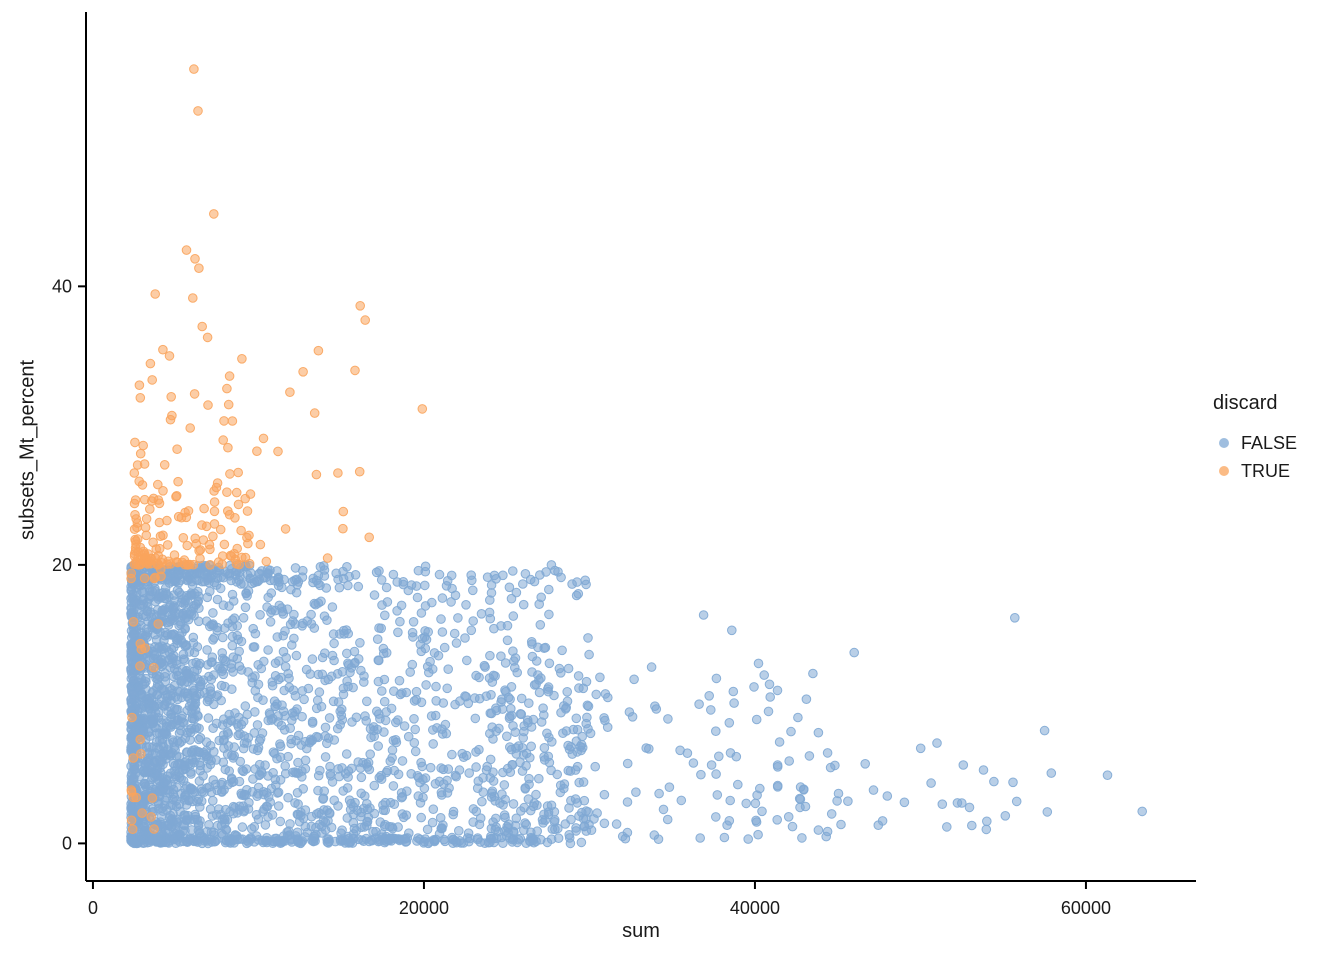  Describe the element at coordinates (641, 931) in the screenshot. I see `x-axis-title: sum` at that location.